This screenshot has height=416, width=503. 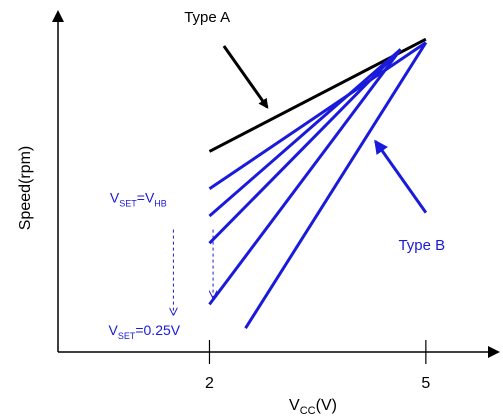 I want to click on vset-vhb-label: VSET=VHB, so click(x=138, y=198).